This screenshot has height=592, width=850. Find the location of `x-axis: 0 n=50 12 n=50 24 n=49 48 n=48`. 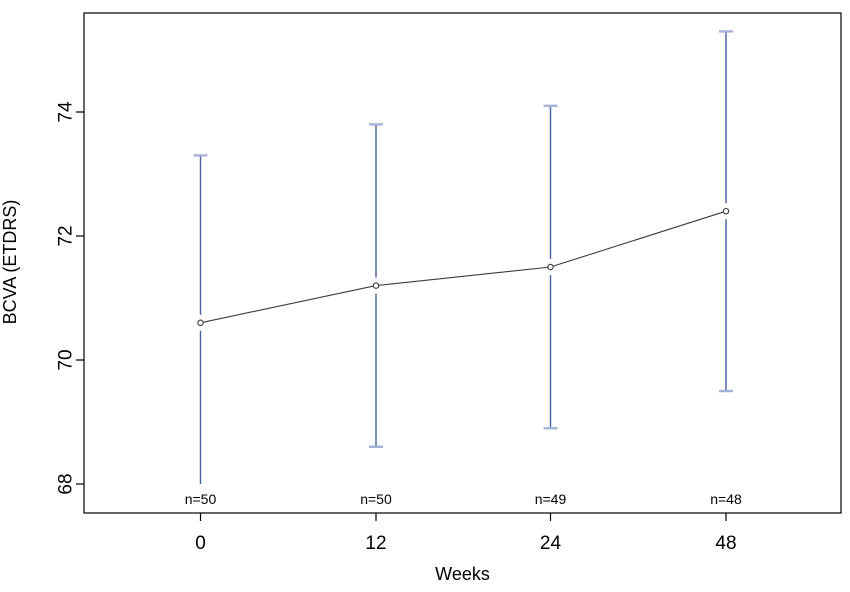

x-axis: 0 n=50 12 n=50 24 n=49 48 n=48 is located at coordinates (463, 522).